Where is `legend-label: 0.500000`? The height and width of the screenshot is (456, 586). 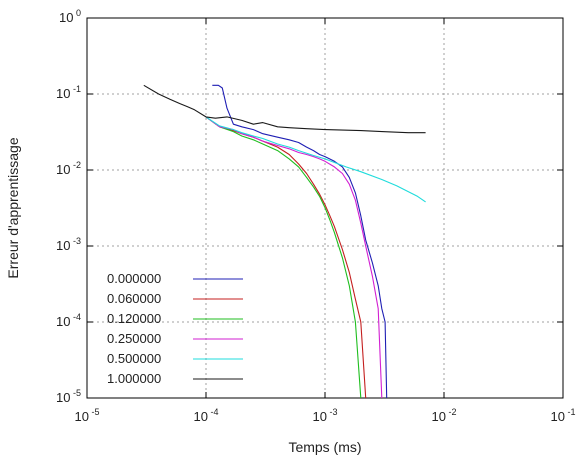 legend-label: 0.500000 is located at coordinates (134, 358).